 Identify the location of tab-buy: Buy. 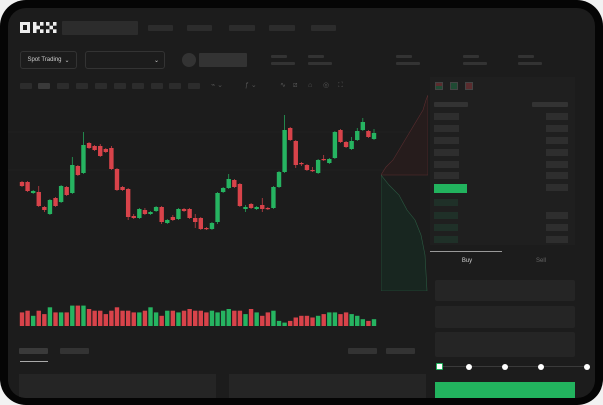
(467, 261).